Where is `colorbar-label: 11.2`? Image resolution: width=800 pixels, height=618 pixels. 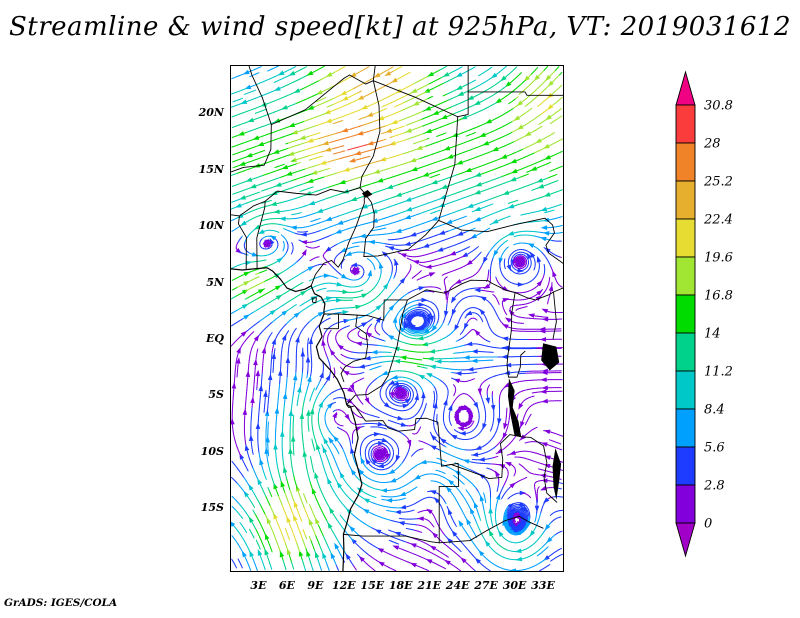
colorbar-label: 11.2 is located at coordinates (718, 372).